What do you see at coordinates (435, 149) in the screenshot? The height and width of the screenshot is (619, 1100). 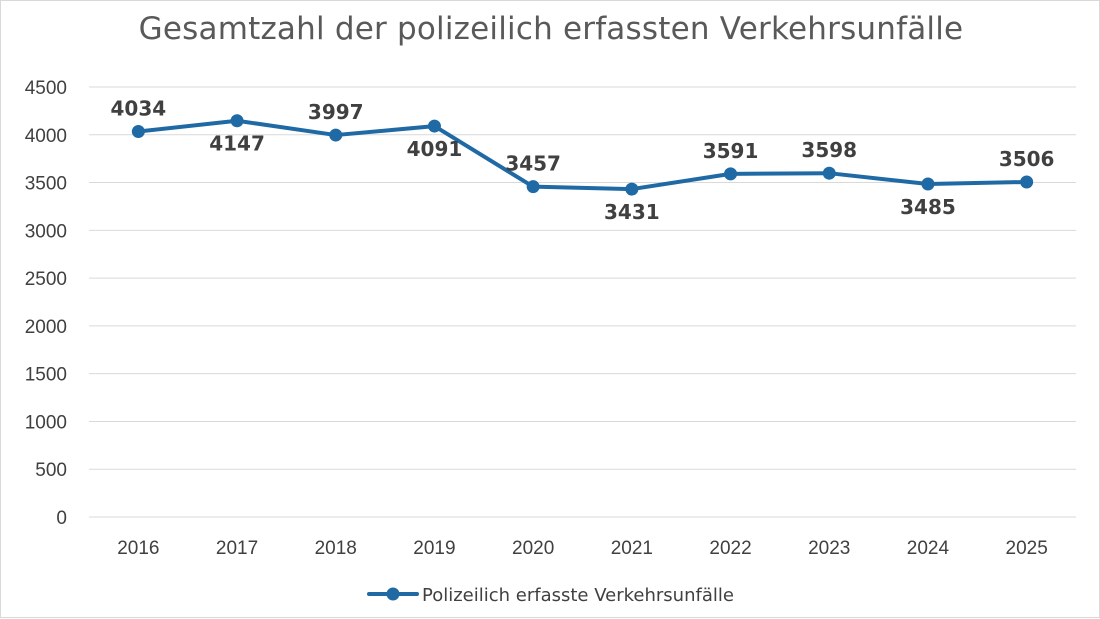 I see `data-label: 4091` at bounding box center [435, 149].